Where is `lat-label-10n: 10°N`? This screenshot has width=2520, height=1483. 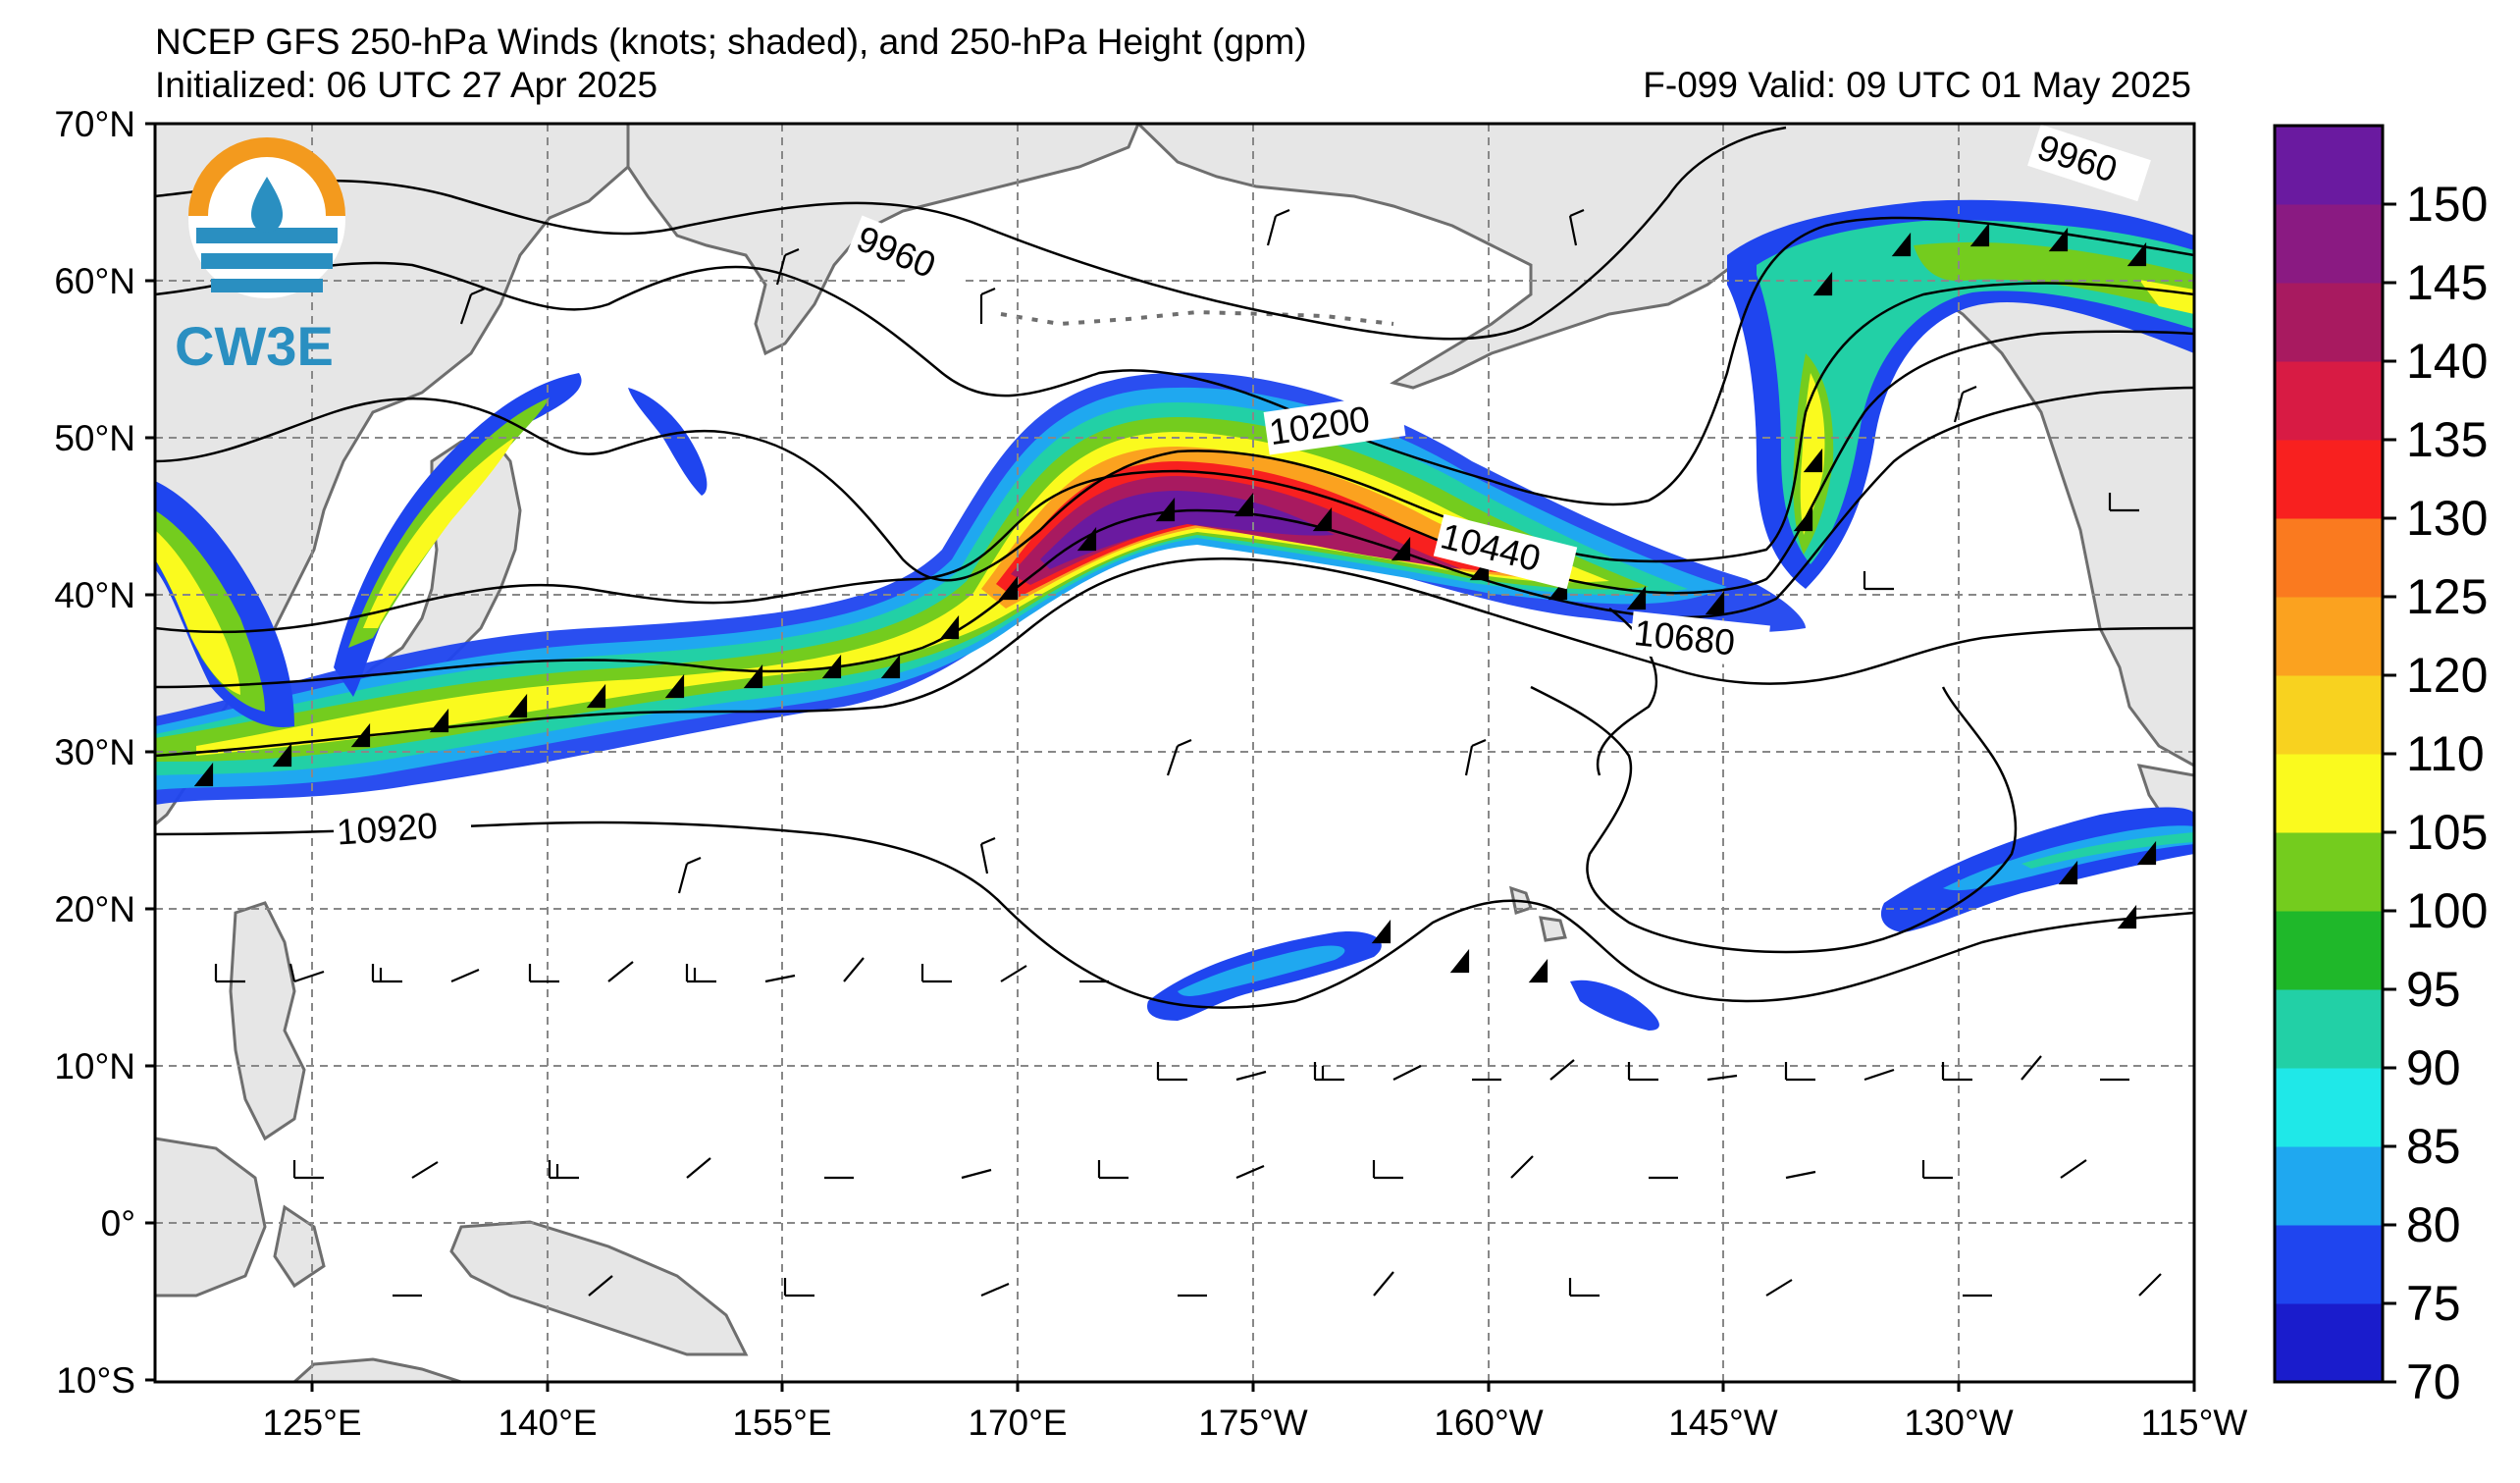 lat-label-10n: 10°N is located at coordinates (94, 1066).